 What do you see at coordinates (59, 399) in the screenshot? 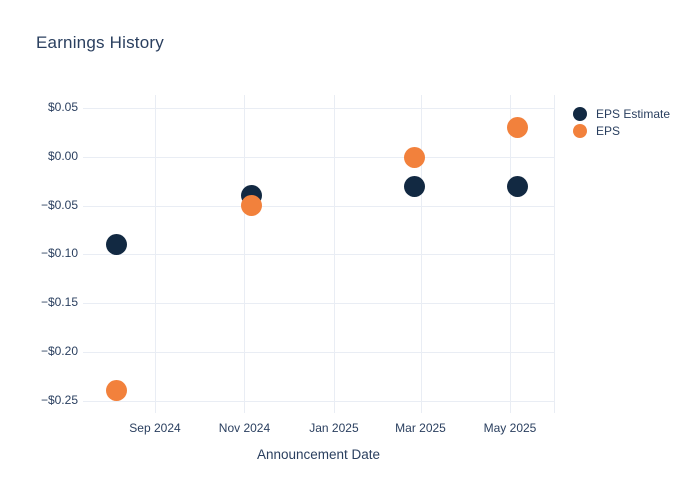
I see `y-tick-label: −$0.25` at bounding box center [59, 399].